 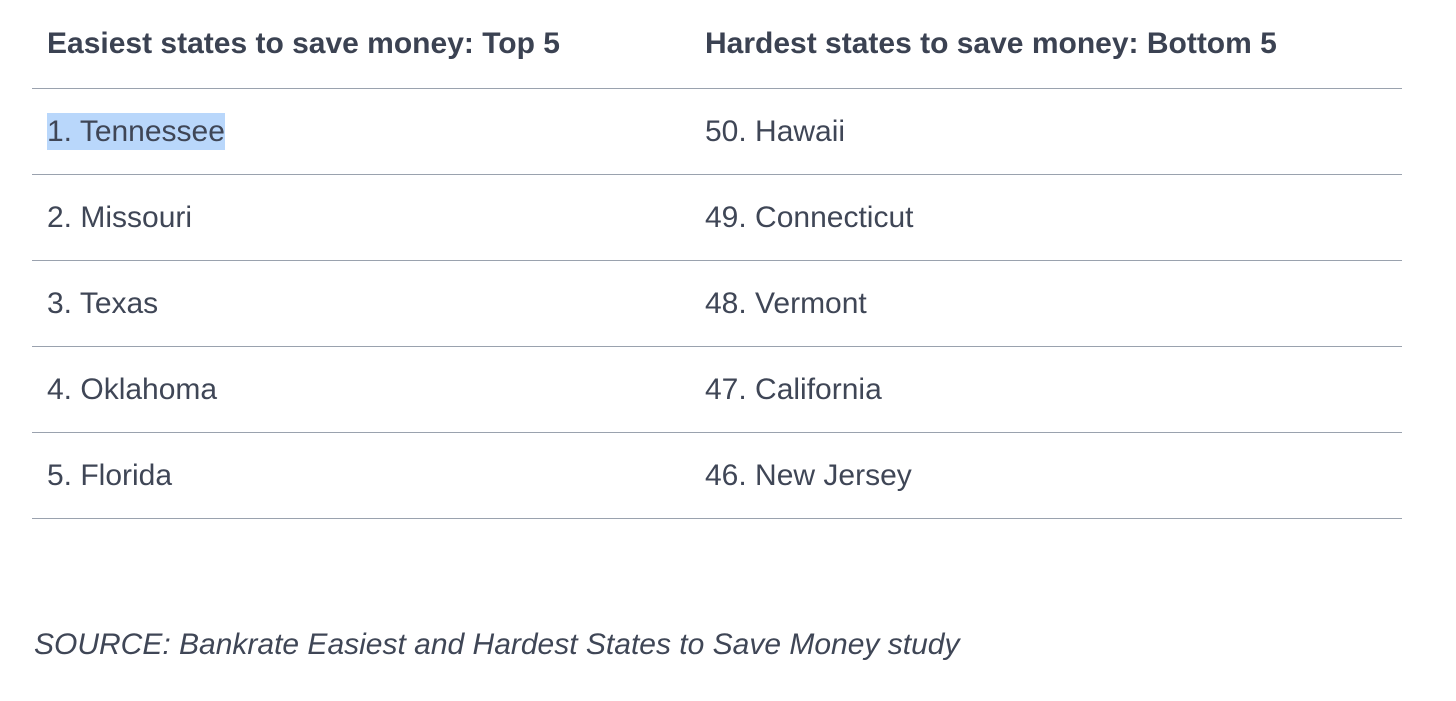 What do you see at coordinates (1046, 44) in the screenshot?
I see `header-hardest-states: Hardest states to save money: Bottom 5` at bounding box center [1046, 44].